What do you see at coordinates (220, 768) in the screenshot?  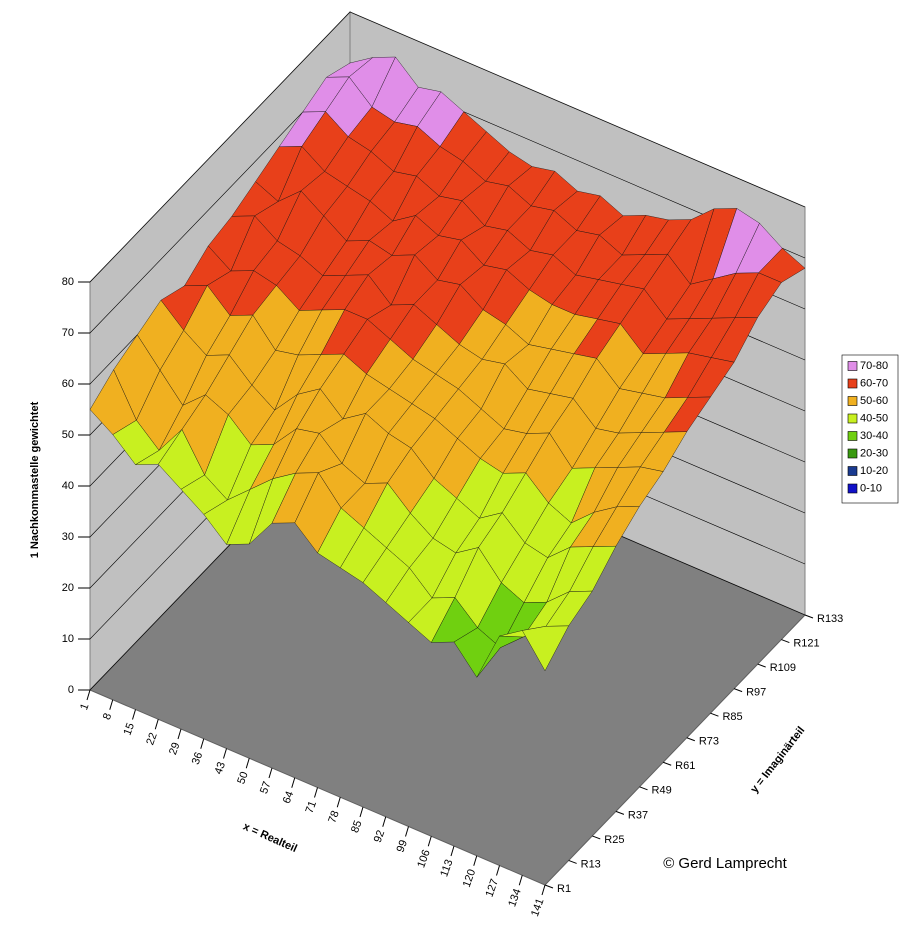 I see `x-tick-label: 43` at bounding box center [220, 768].